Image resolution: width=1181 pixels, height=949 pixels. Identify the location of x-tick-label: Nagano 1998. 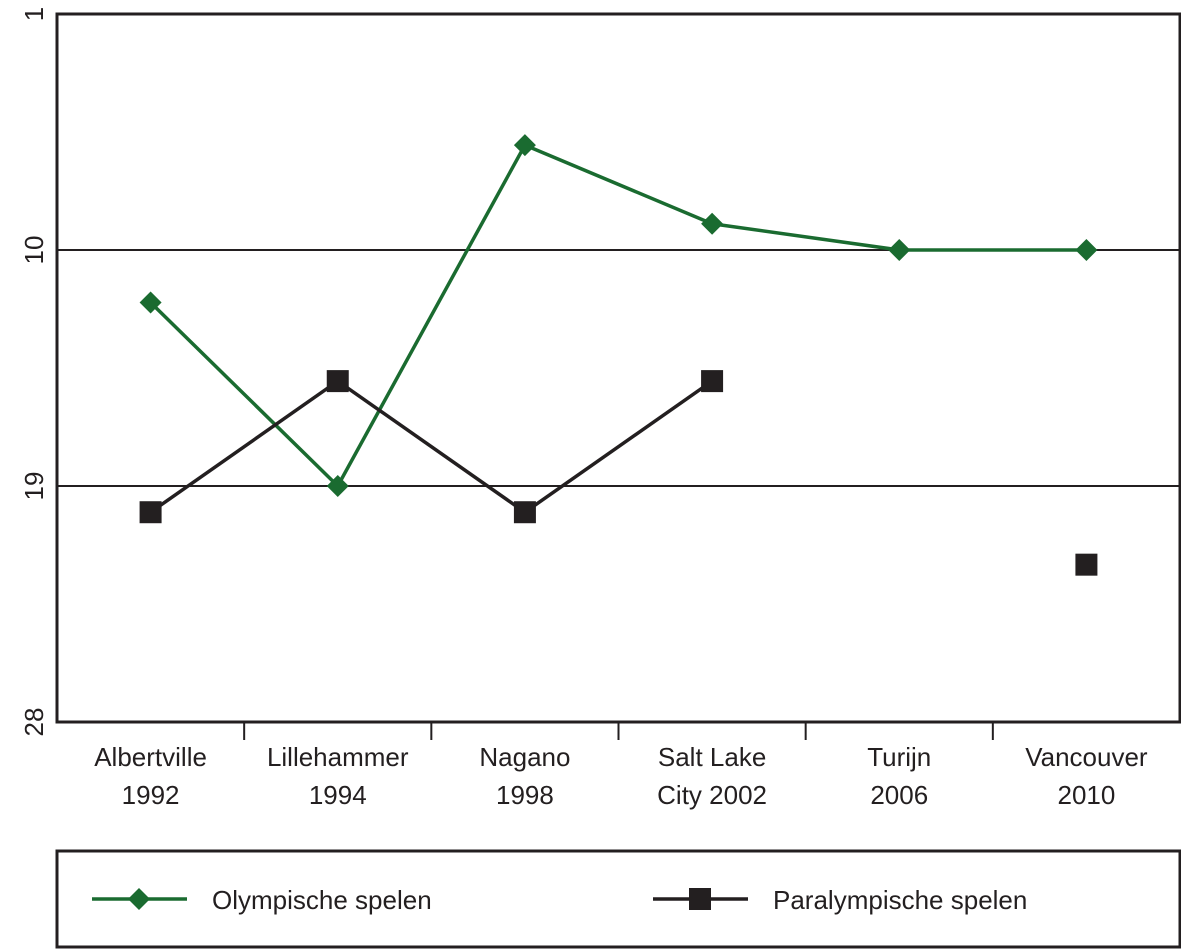
(524, 776).